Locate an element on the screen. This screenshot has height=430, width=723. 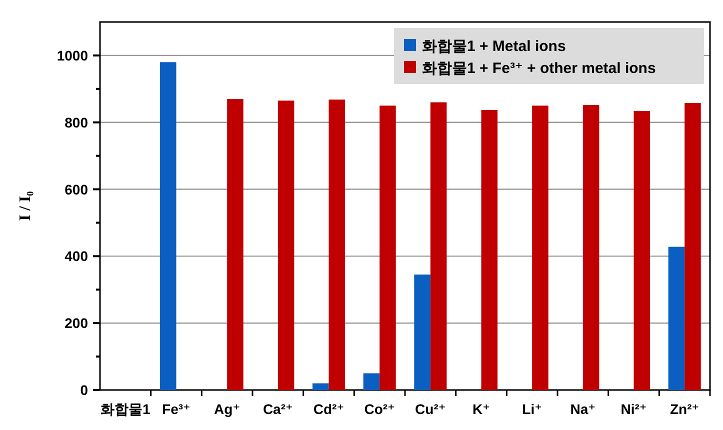
x-tick-label: Cd²⁺ is located at coordinates (328, 409).